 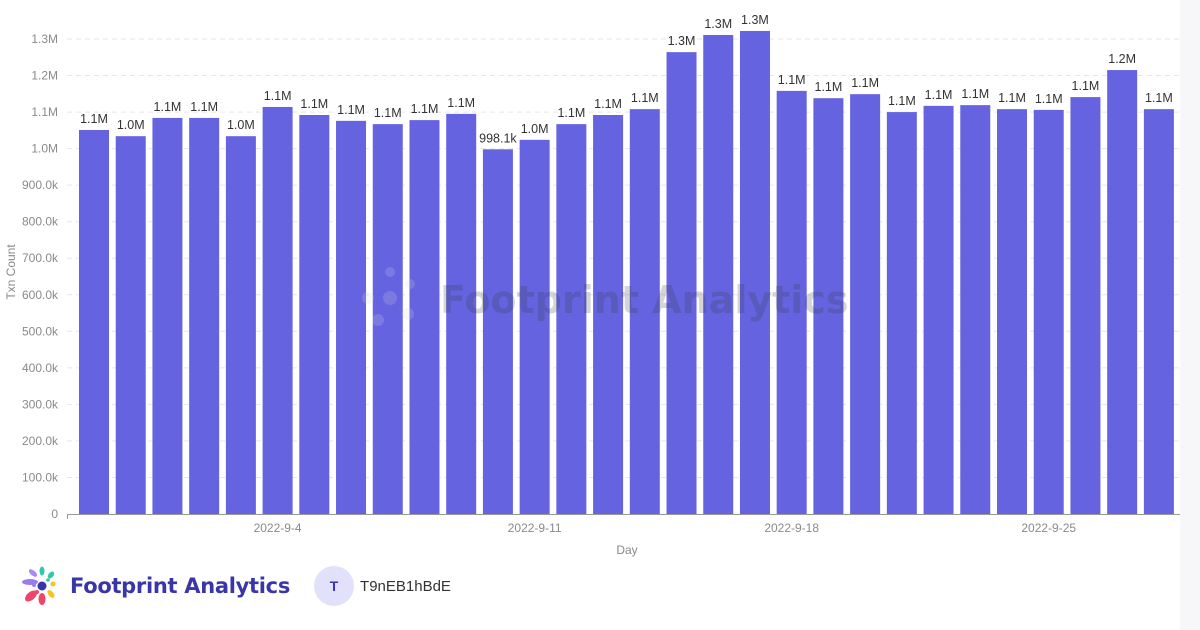 What do you see at coordinates (388, 296) in the screenshot?
I see `watermark-logo-icon` at bounding box center [388, 296].